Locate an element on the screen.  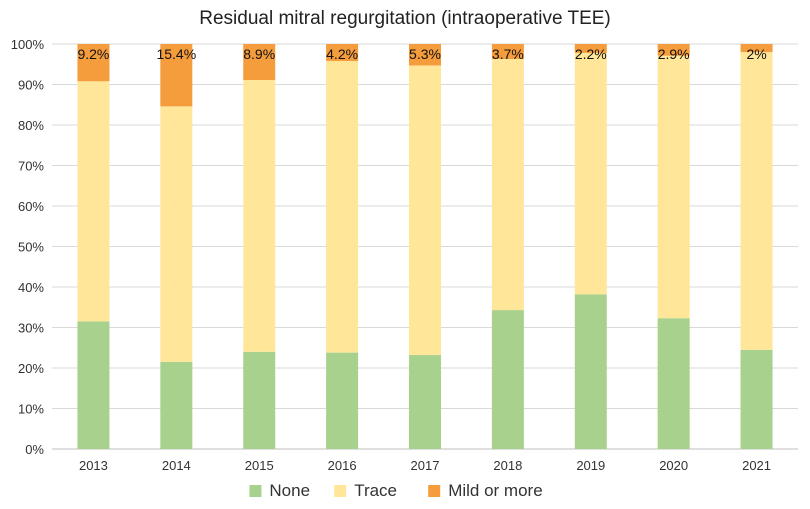
y-tick-label: 10% is located at coordinates (31, 409).